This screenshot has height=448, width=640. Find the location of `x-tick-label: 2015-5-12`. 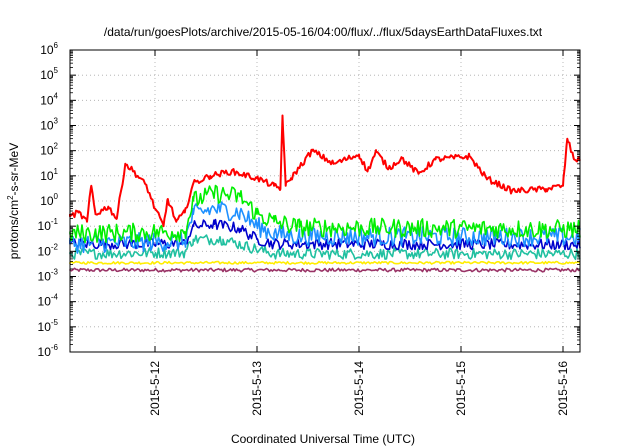

x-tick-label: 2015-5-12 is located at coordinates (155, 388).